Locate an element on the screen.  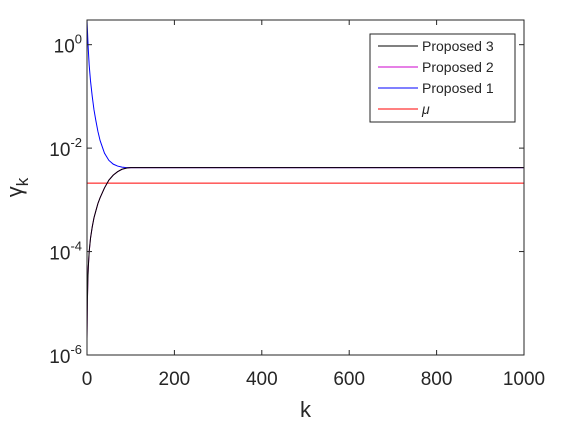
legend: Proposed 3 Proposed 2 Proposed 1 μ is located at coordinates (442, 78).